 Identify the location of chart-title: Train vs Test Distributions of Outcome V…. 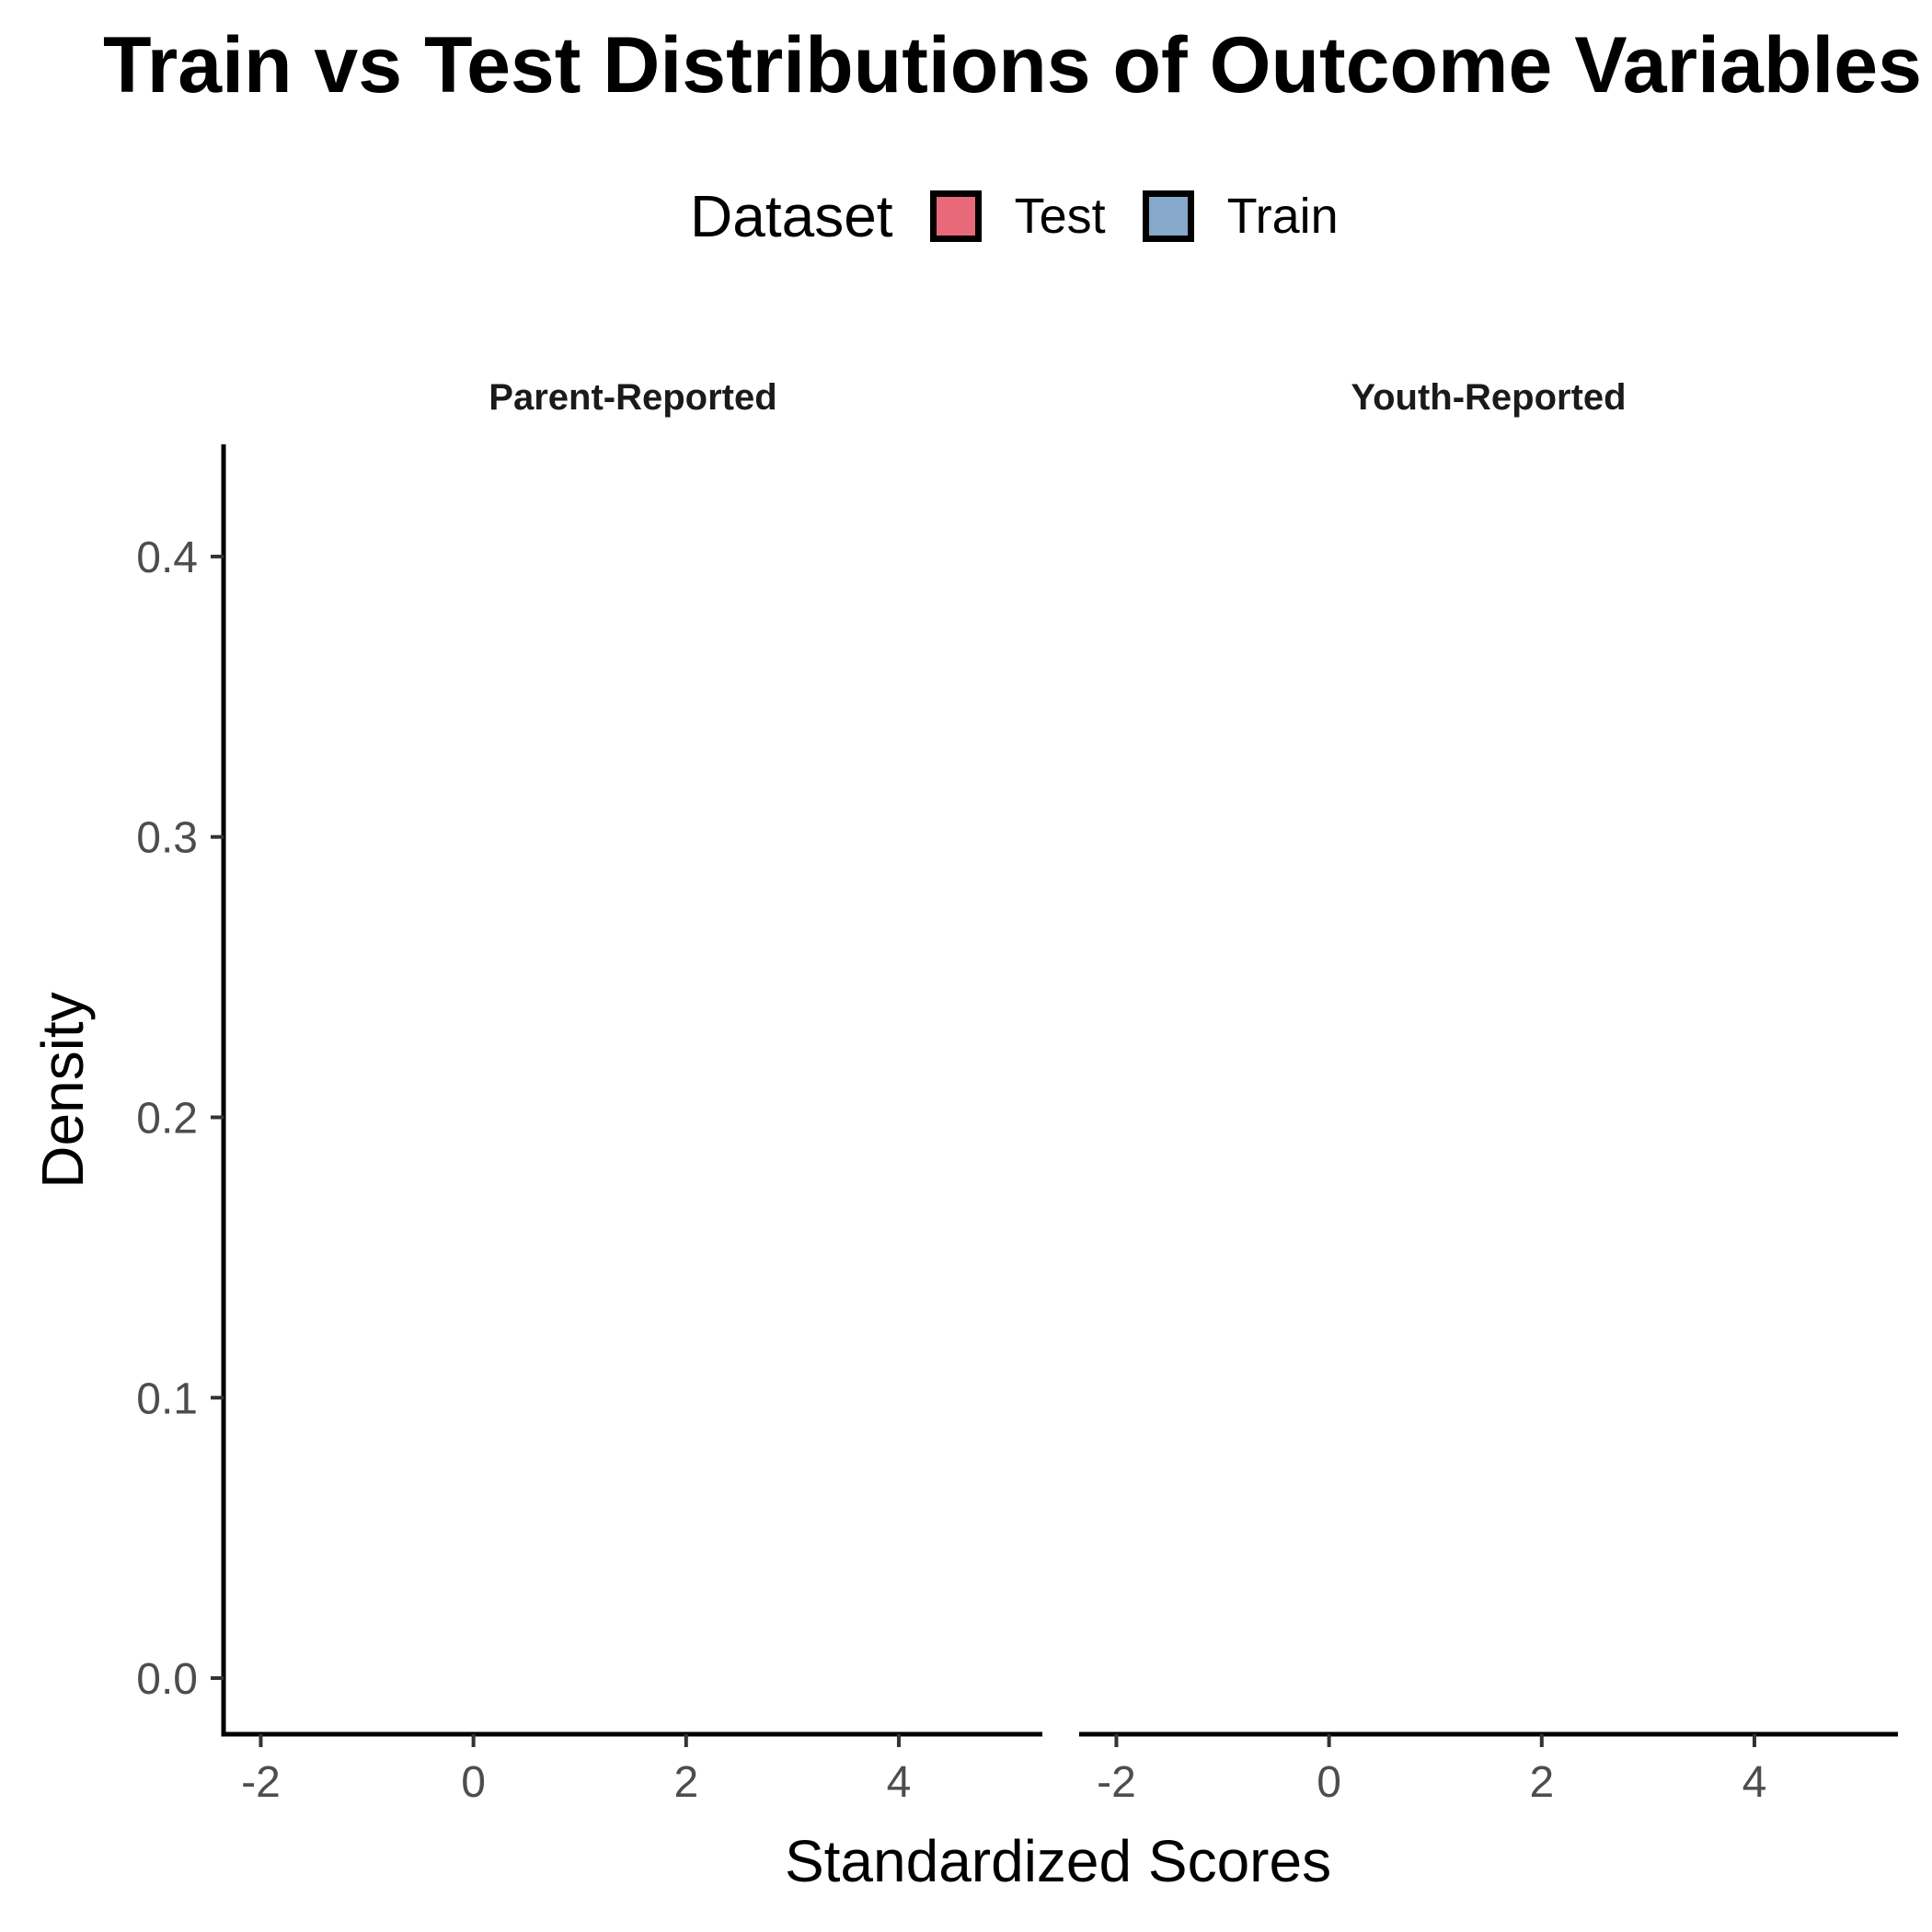
(1012, 65).